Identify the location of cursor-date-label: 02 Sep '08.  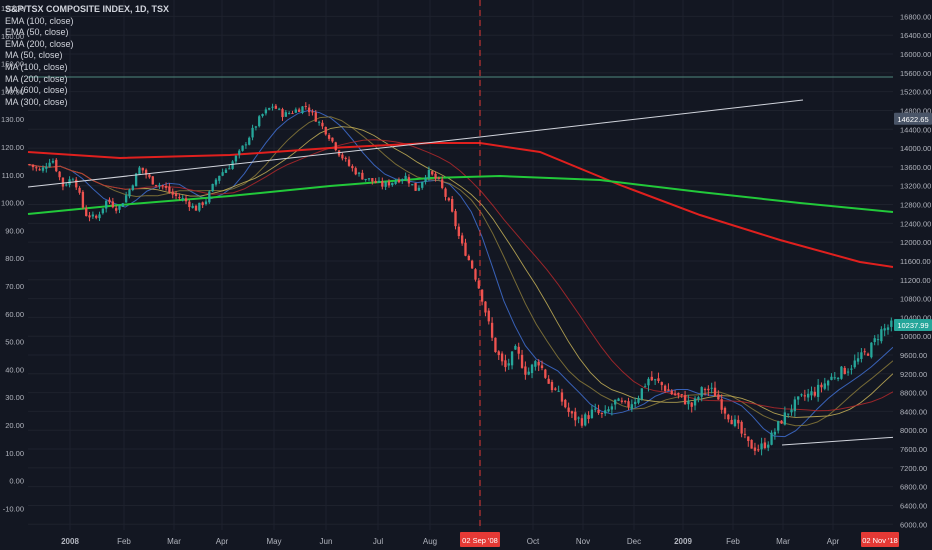
(480, 540).